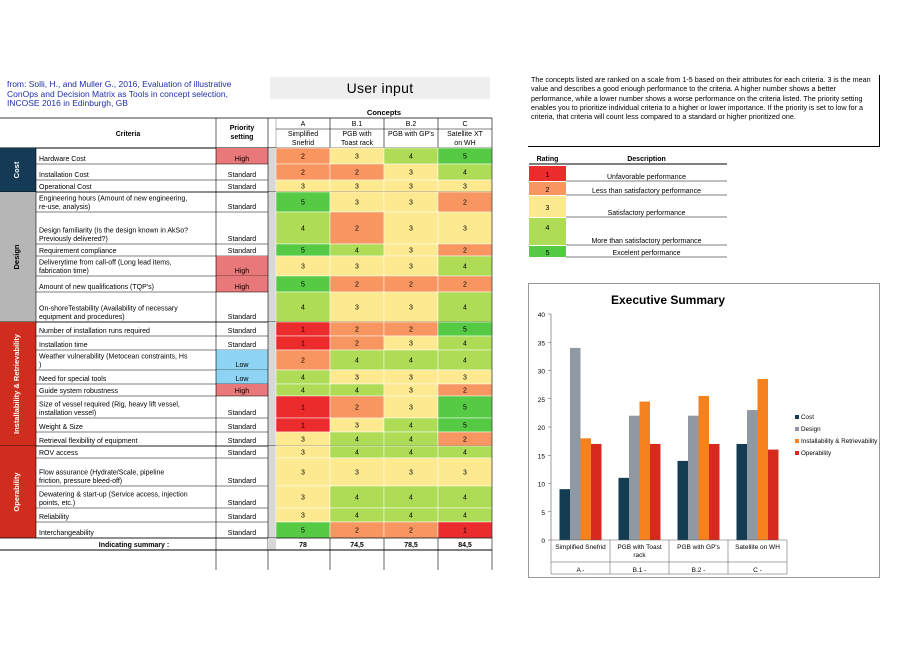 This screenshot has width=920, height=660. Describe the element at coordinates (465, 545) in the screenshot. I see `summary-value: 84,5` at that location.